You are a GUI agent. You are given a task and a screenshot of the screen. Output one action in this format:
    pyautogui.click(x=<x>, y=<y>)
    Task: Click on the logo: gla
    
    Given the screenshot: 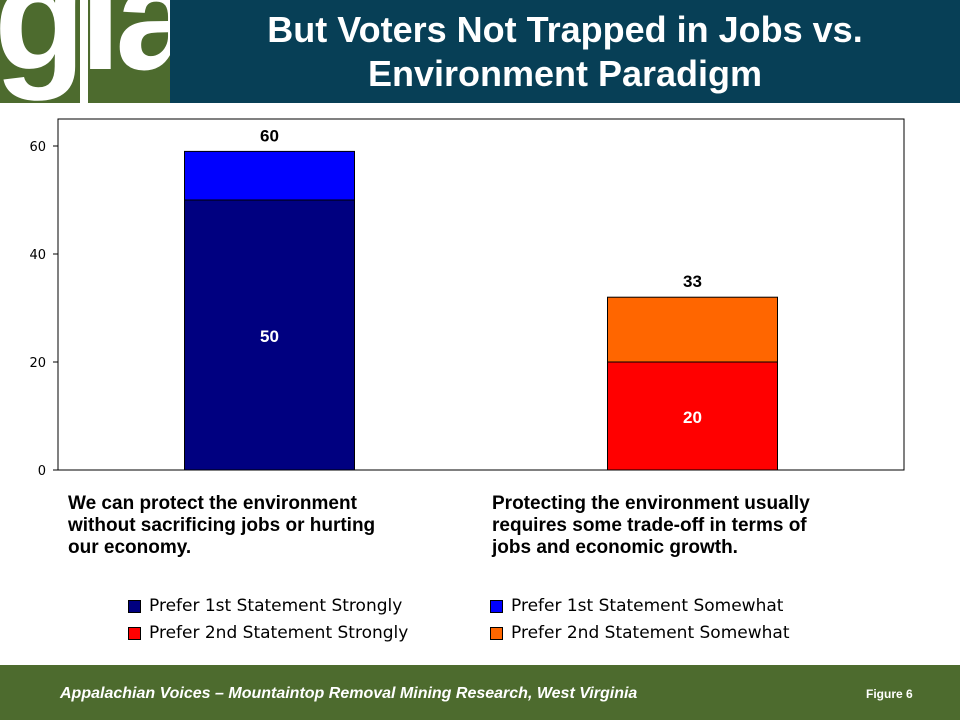 What is the action you would take?
    pyautogui.click(x=85, y=51)
    